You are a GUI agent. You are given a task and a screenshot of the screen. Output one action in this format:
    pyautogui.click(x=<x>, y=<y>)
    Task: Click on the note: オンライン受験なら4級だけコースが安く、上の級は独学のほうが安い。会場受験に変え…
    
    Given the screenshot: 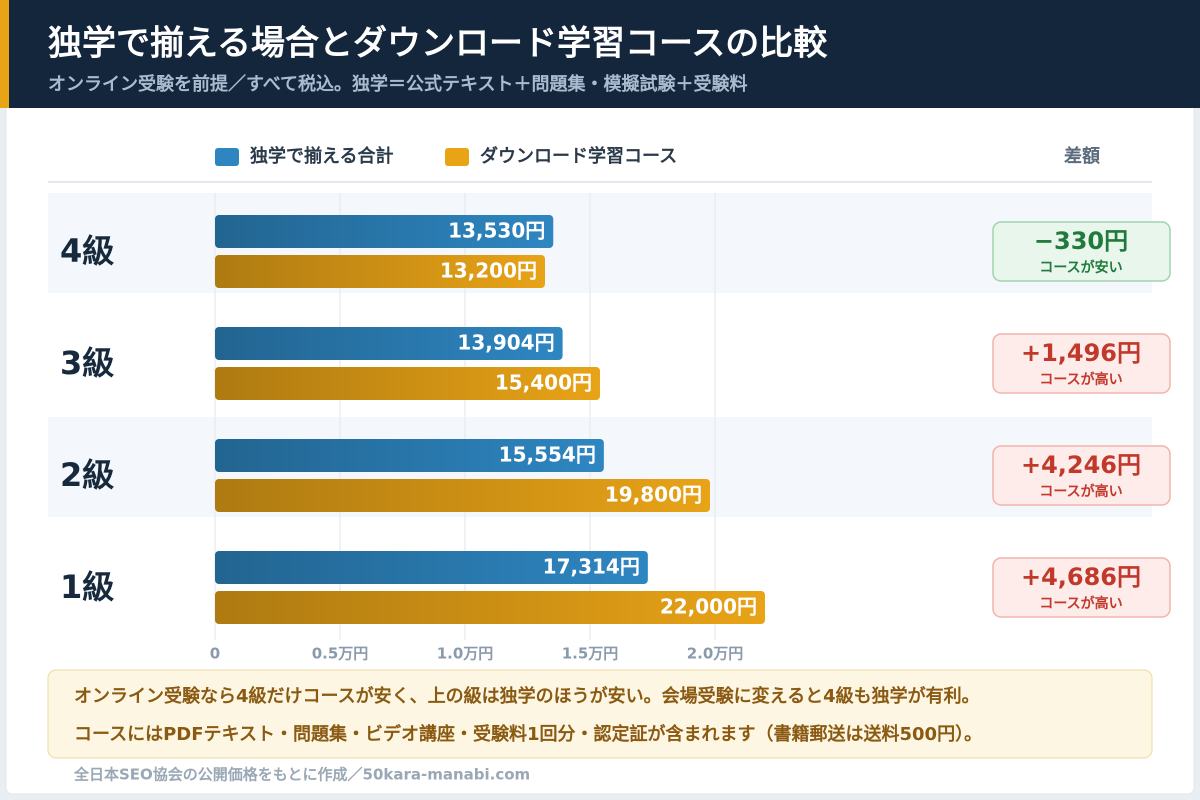 What is the action you would take?
    pyautogui.click(x=527, y=696)
    